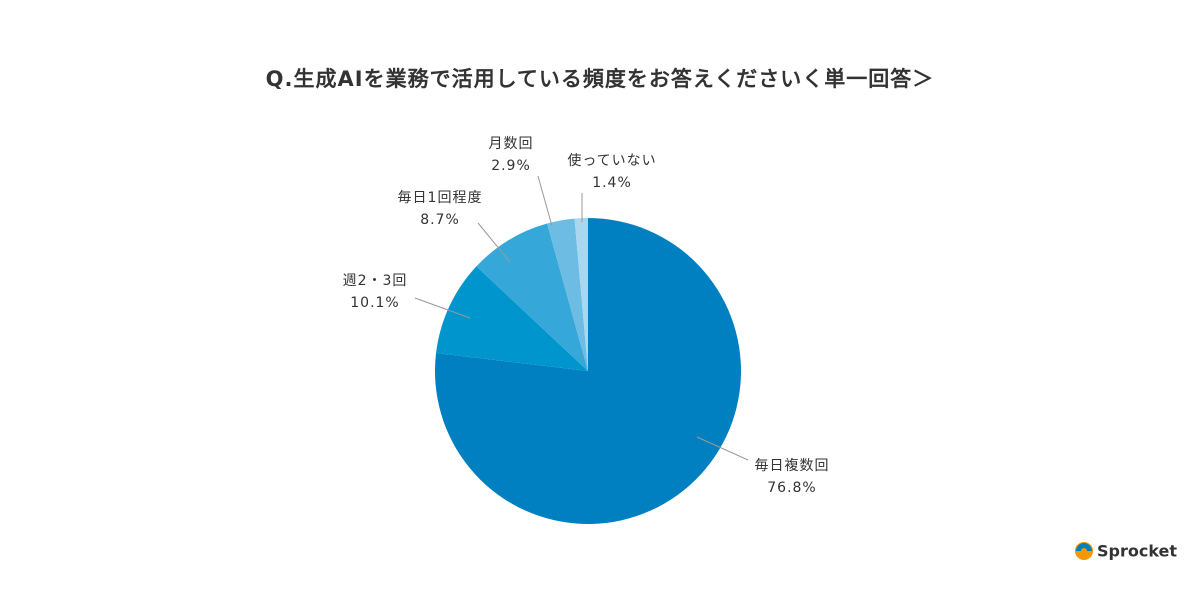 The image size is (1200, 592). I want to click on slice-value-label: 1.4%, so click(612, 183).